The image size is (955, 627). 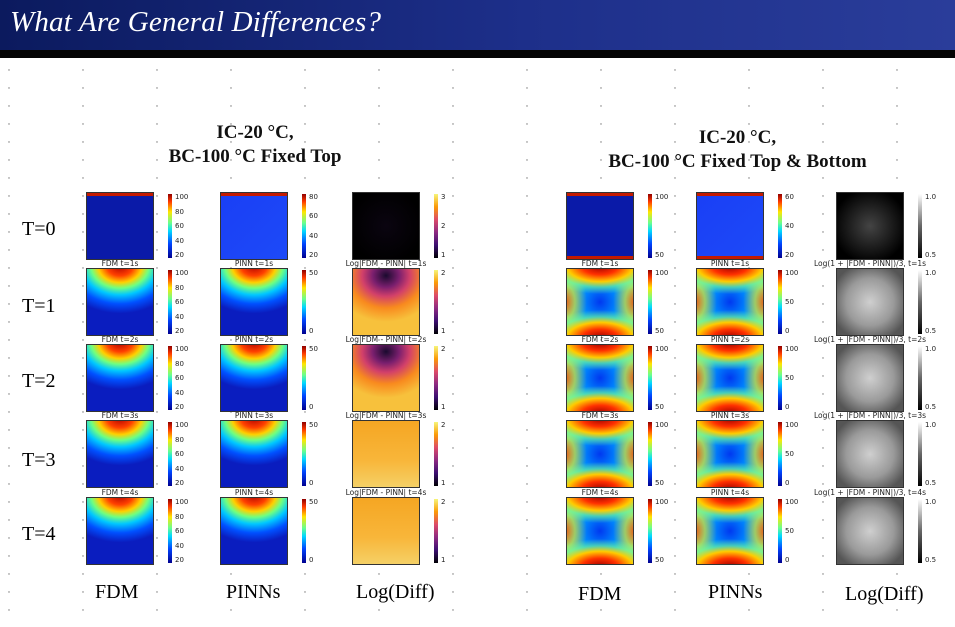 I want to click on slide-title: What Are General Differences?, so click(x=196, y=22).